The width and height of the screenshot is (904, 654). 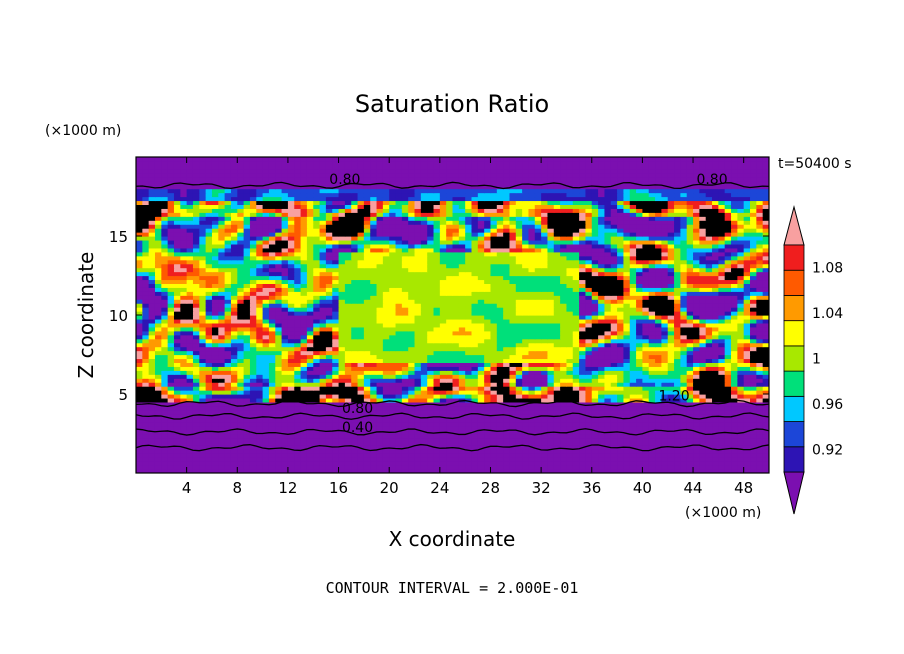 I want to click on field-cell-1973, so click(x=602, y=396).